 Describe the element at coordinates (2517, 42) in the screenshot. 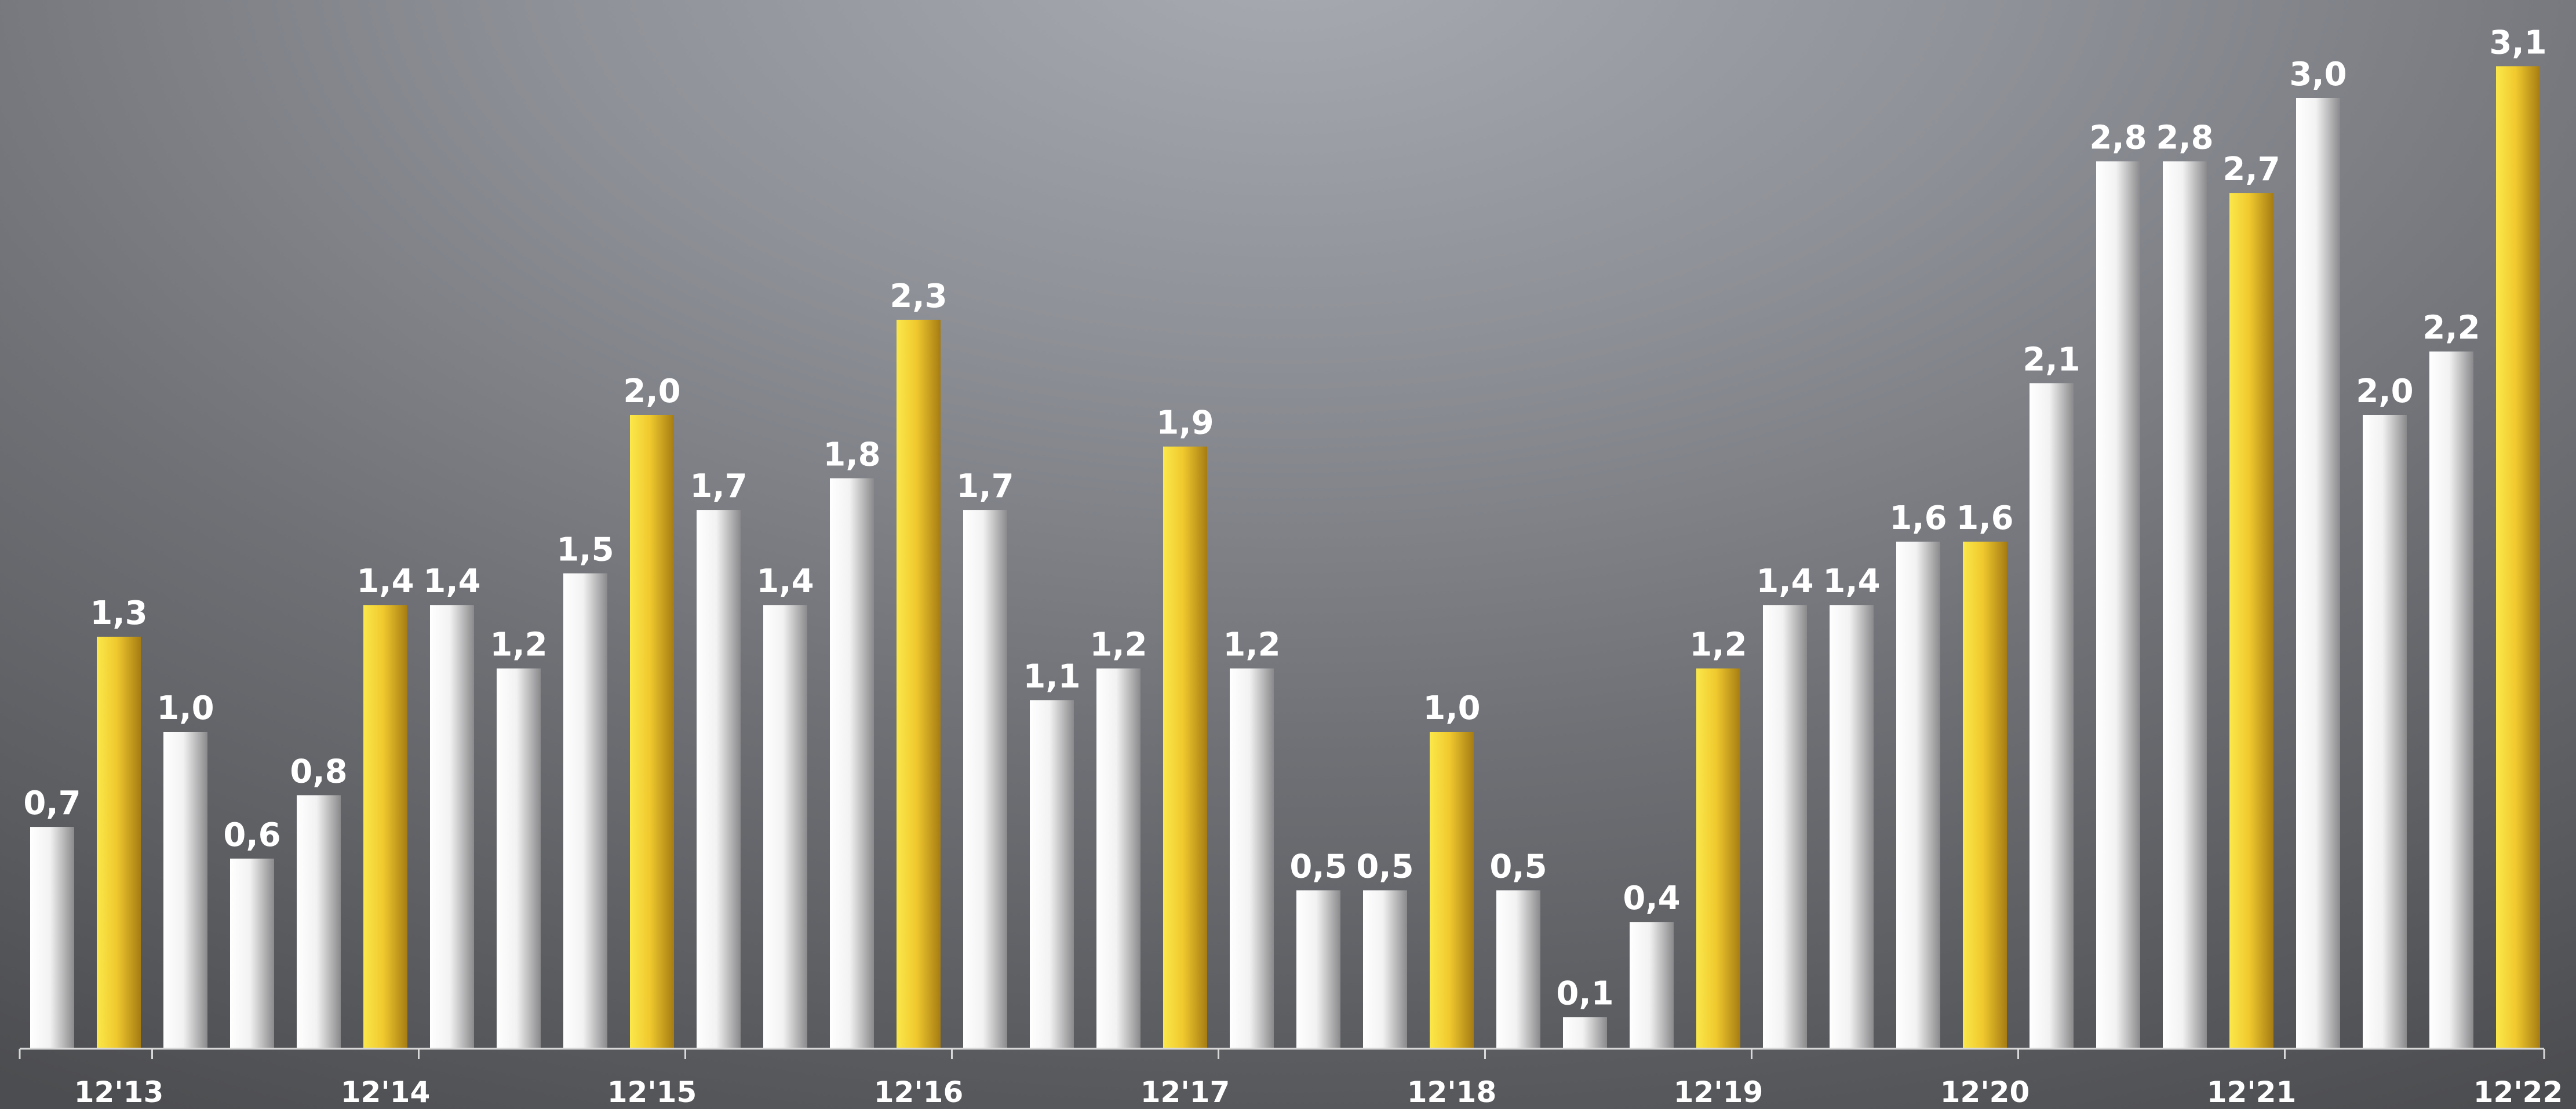

I see `bar-value-label: 3,1` at that location.